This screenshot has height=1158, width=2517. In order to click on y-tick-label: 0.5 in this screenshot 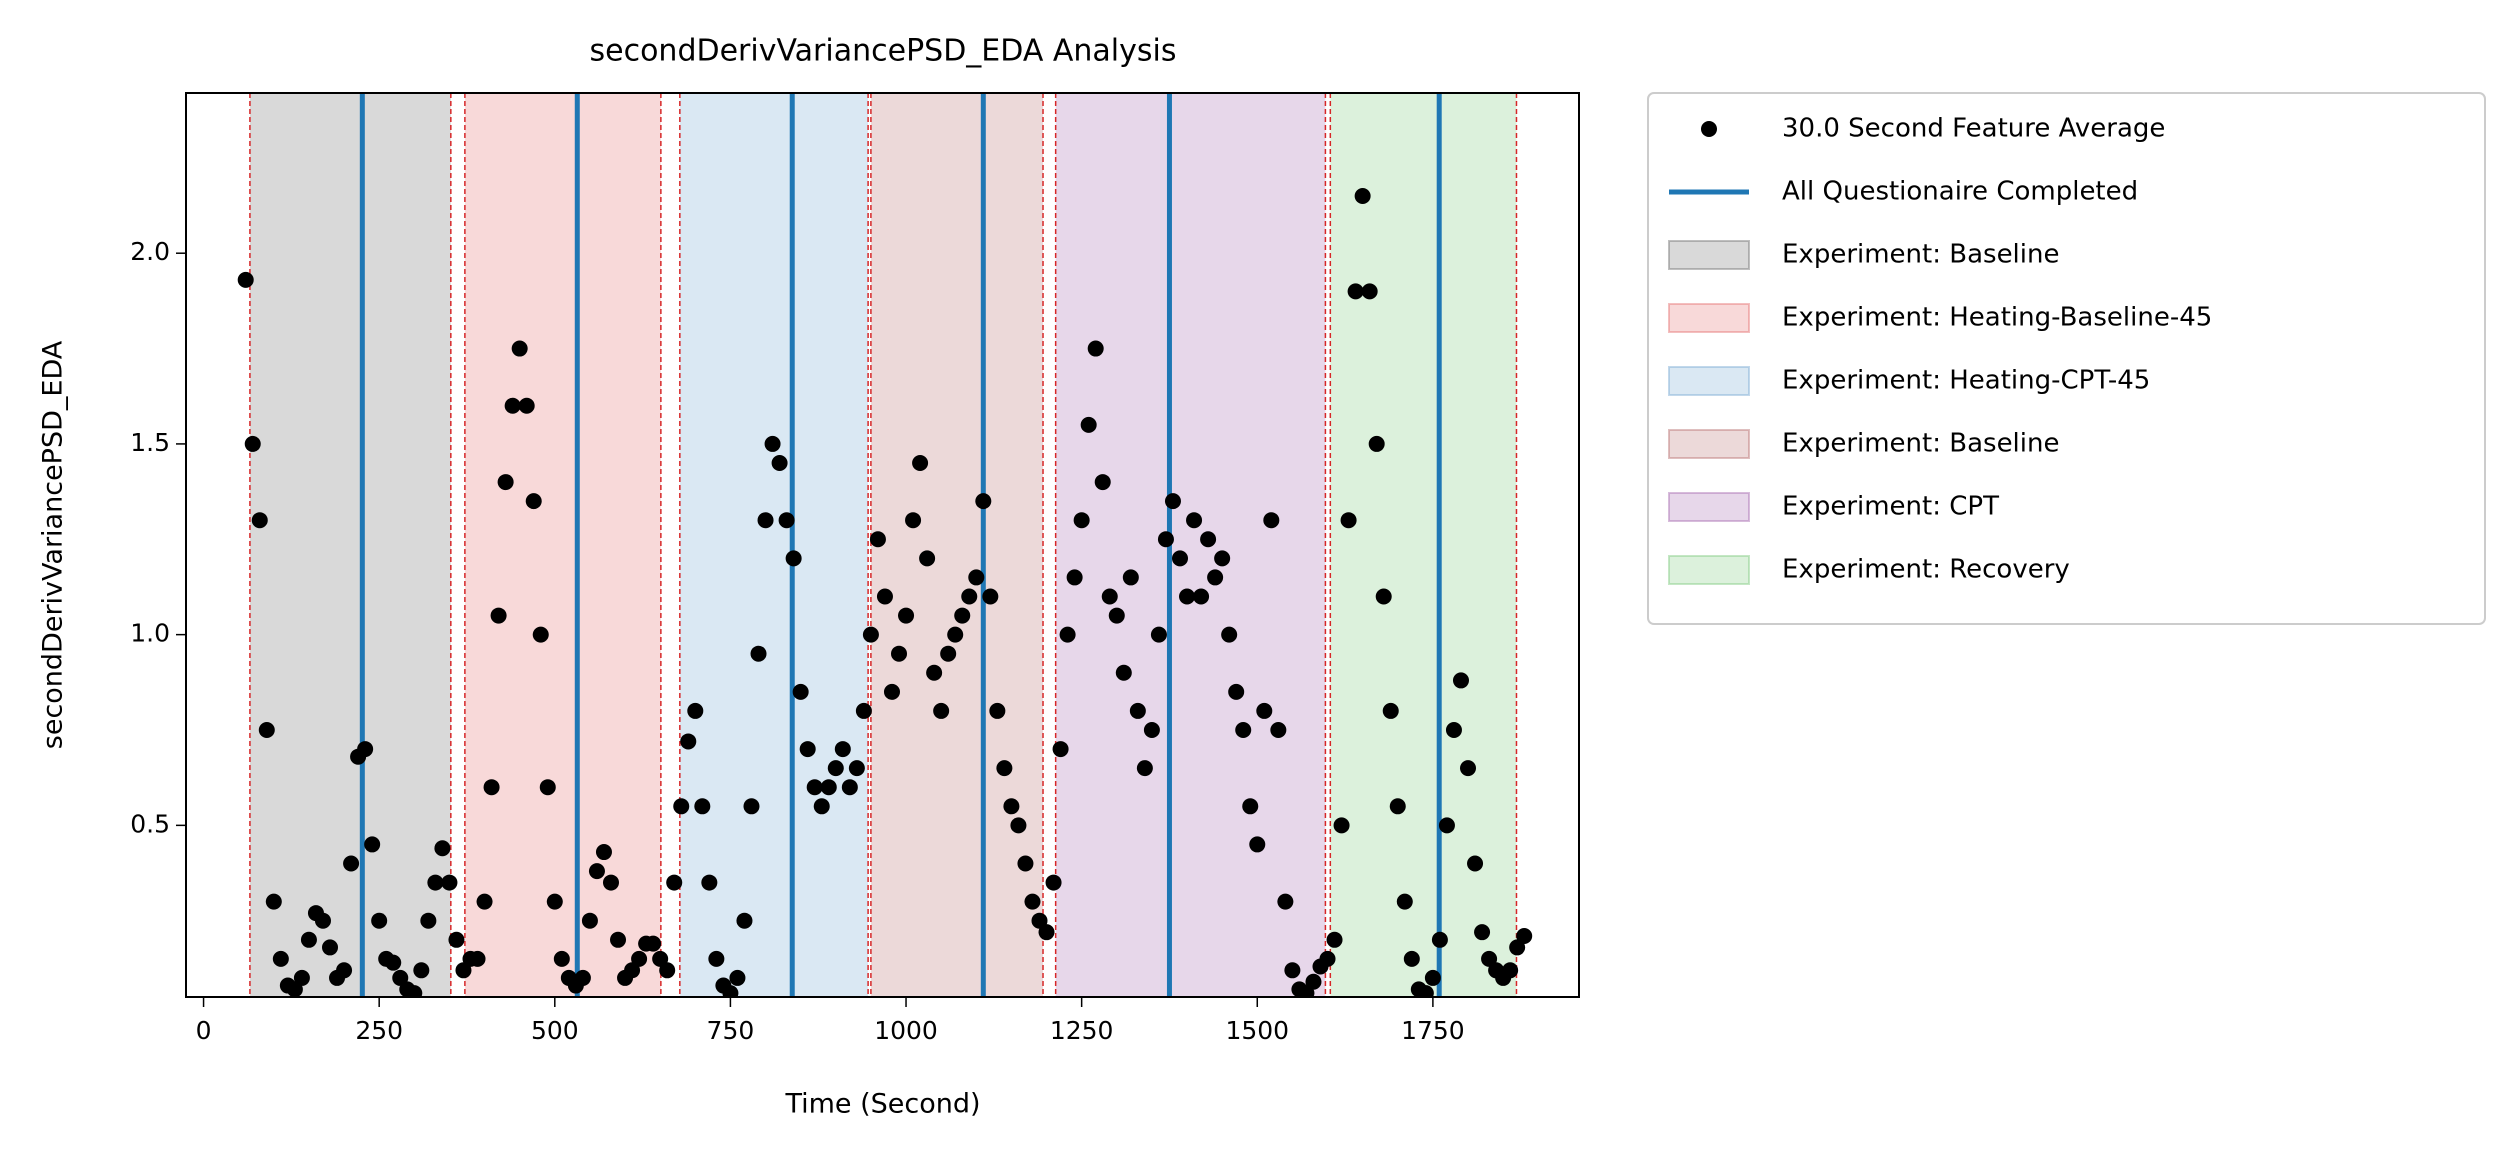, I will do `click(150, 823)`.